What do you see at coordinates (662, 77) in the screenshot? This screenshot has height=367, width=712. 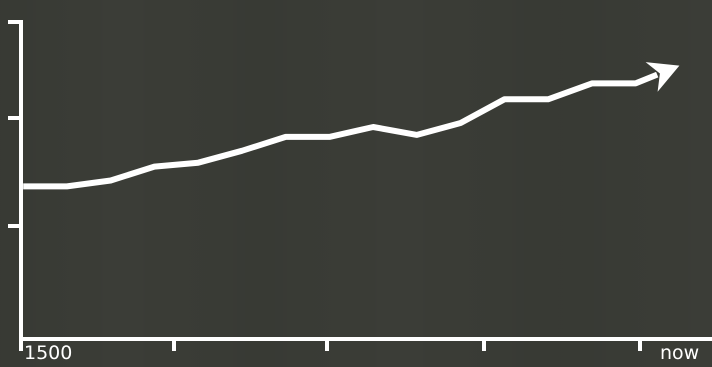 I see `arrow-head` at bounding box center [662, 77].